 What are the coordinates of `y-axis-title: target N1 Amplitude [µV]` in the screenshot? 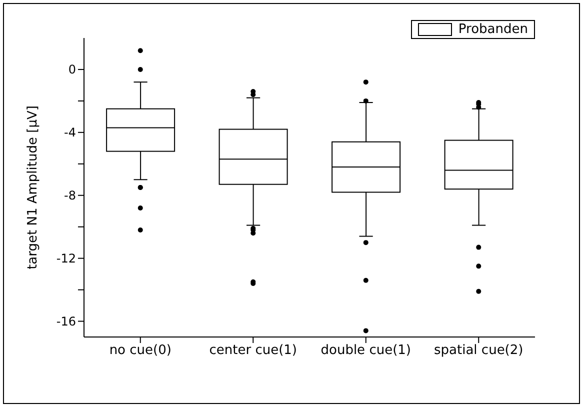 It's located at (33, 188).